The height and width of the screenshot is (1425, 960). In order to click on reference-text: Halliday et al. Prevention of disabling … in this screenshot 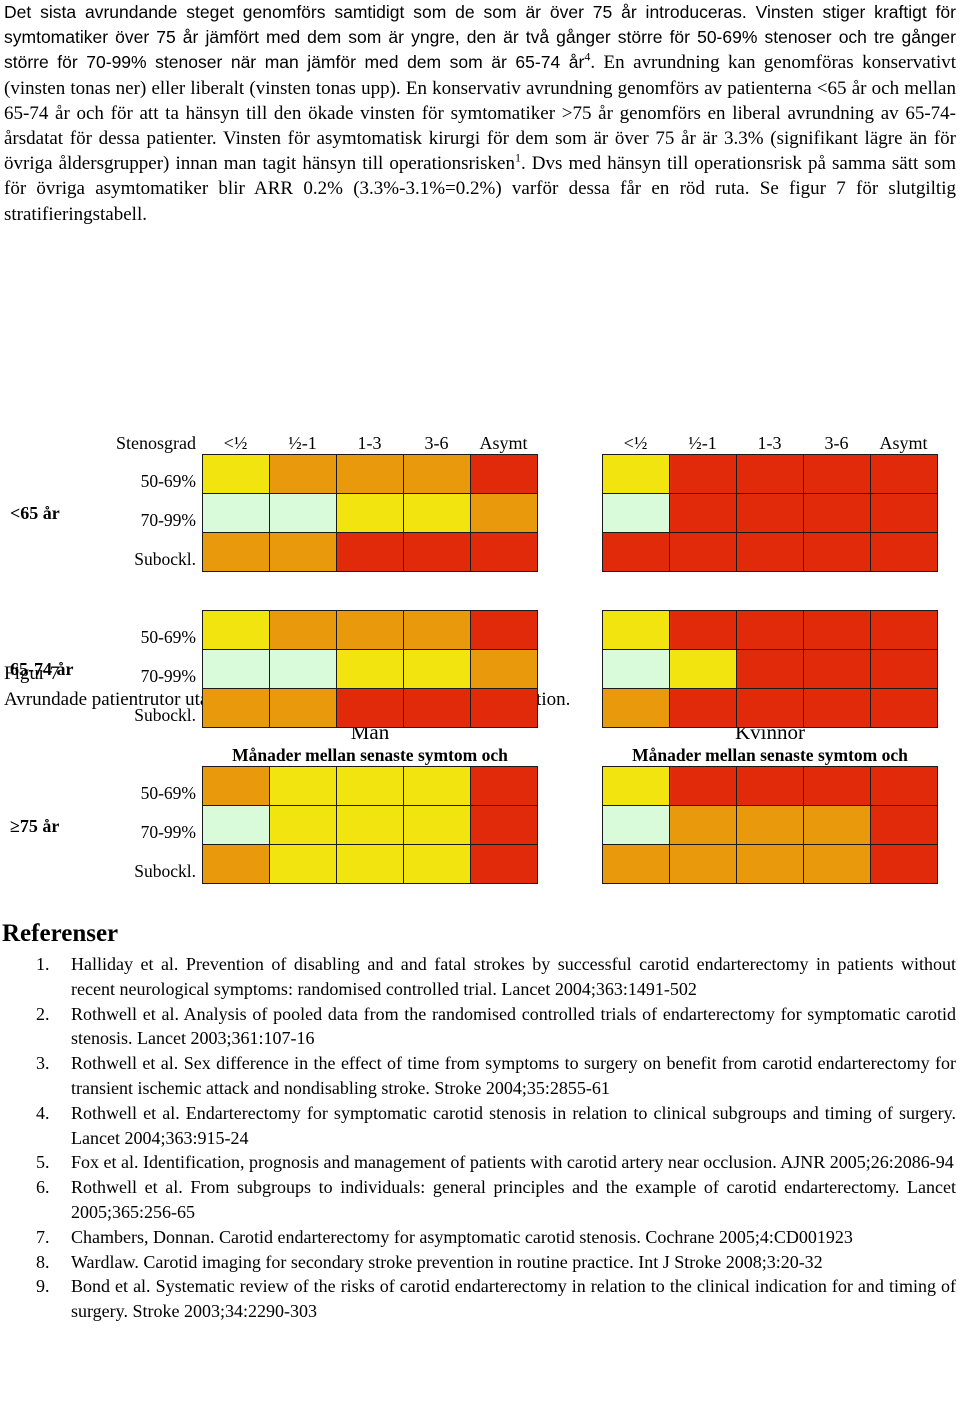, I will do `click(513, 976)`.